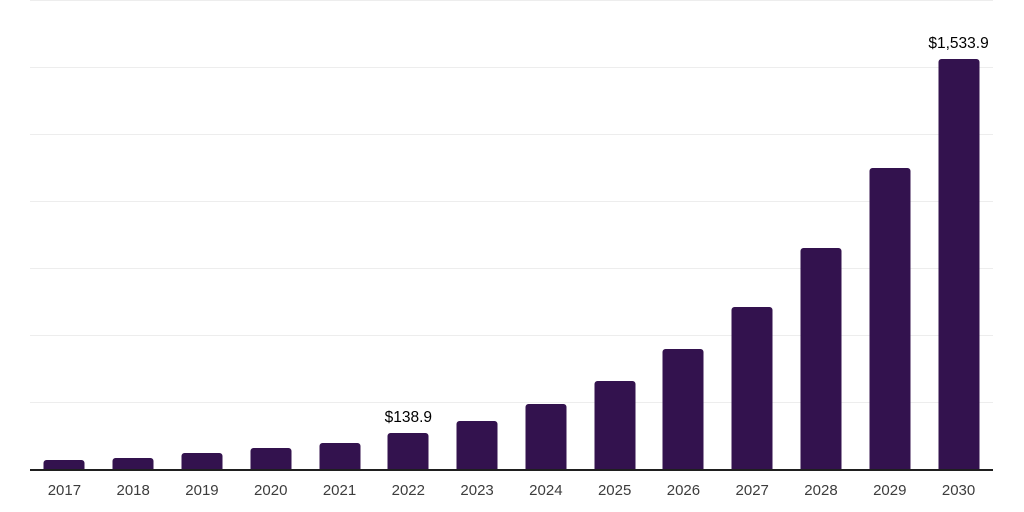  What do you see at coordinates (202, 235) in the screenshot?
I see `bar-column-2019` at bounding box center [202, 235].